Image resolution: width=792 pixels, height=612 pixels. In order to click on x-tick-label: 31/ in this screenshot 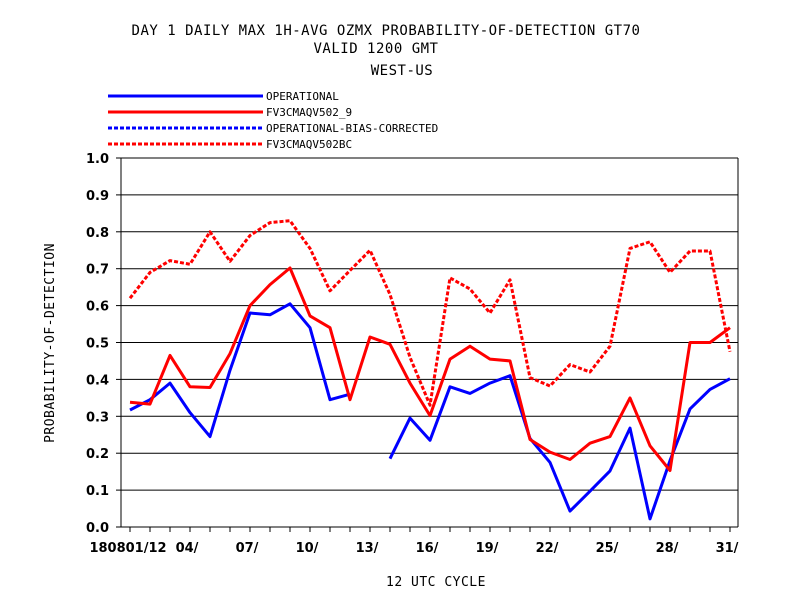, I will do `click(727, 548)`.